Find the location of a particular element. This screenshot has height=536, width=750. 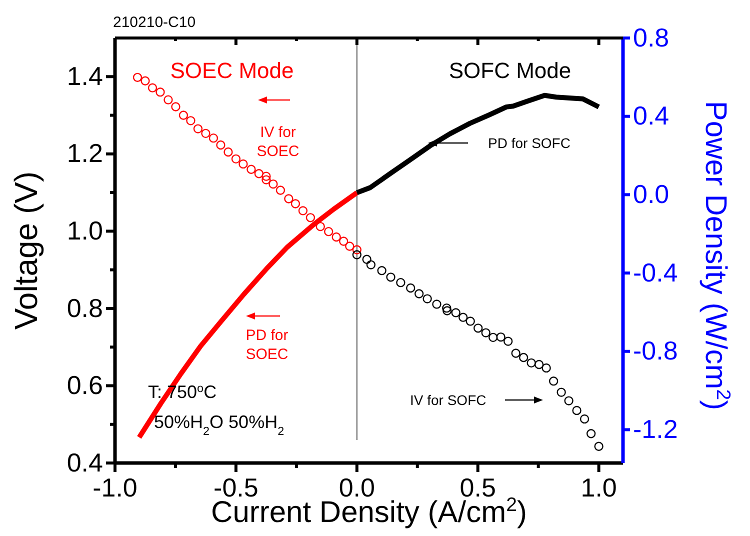

y2-tick-label: -0.4 is located at coordinates (655, 272).